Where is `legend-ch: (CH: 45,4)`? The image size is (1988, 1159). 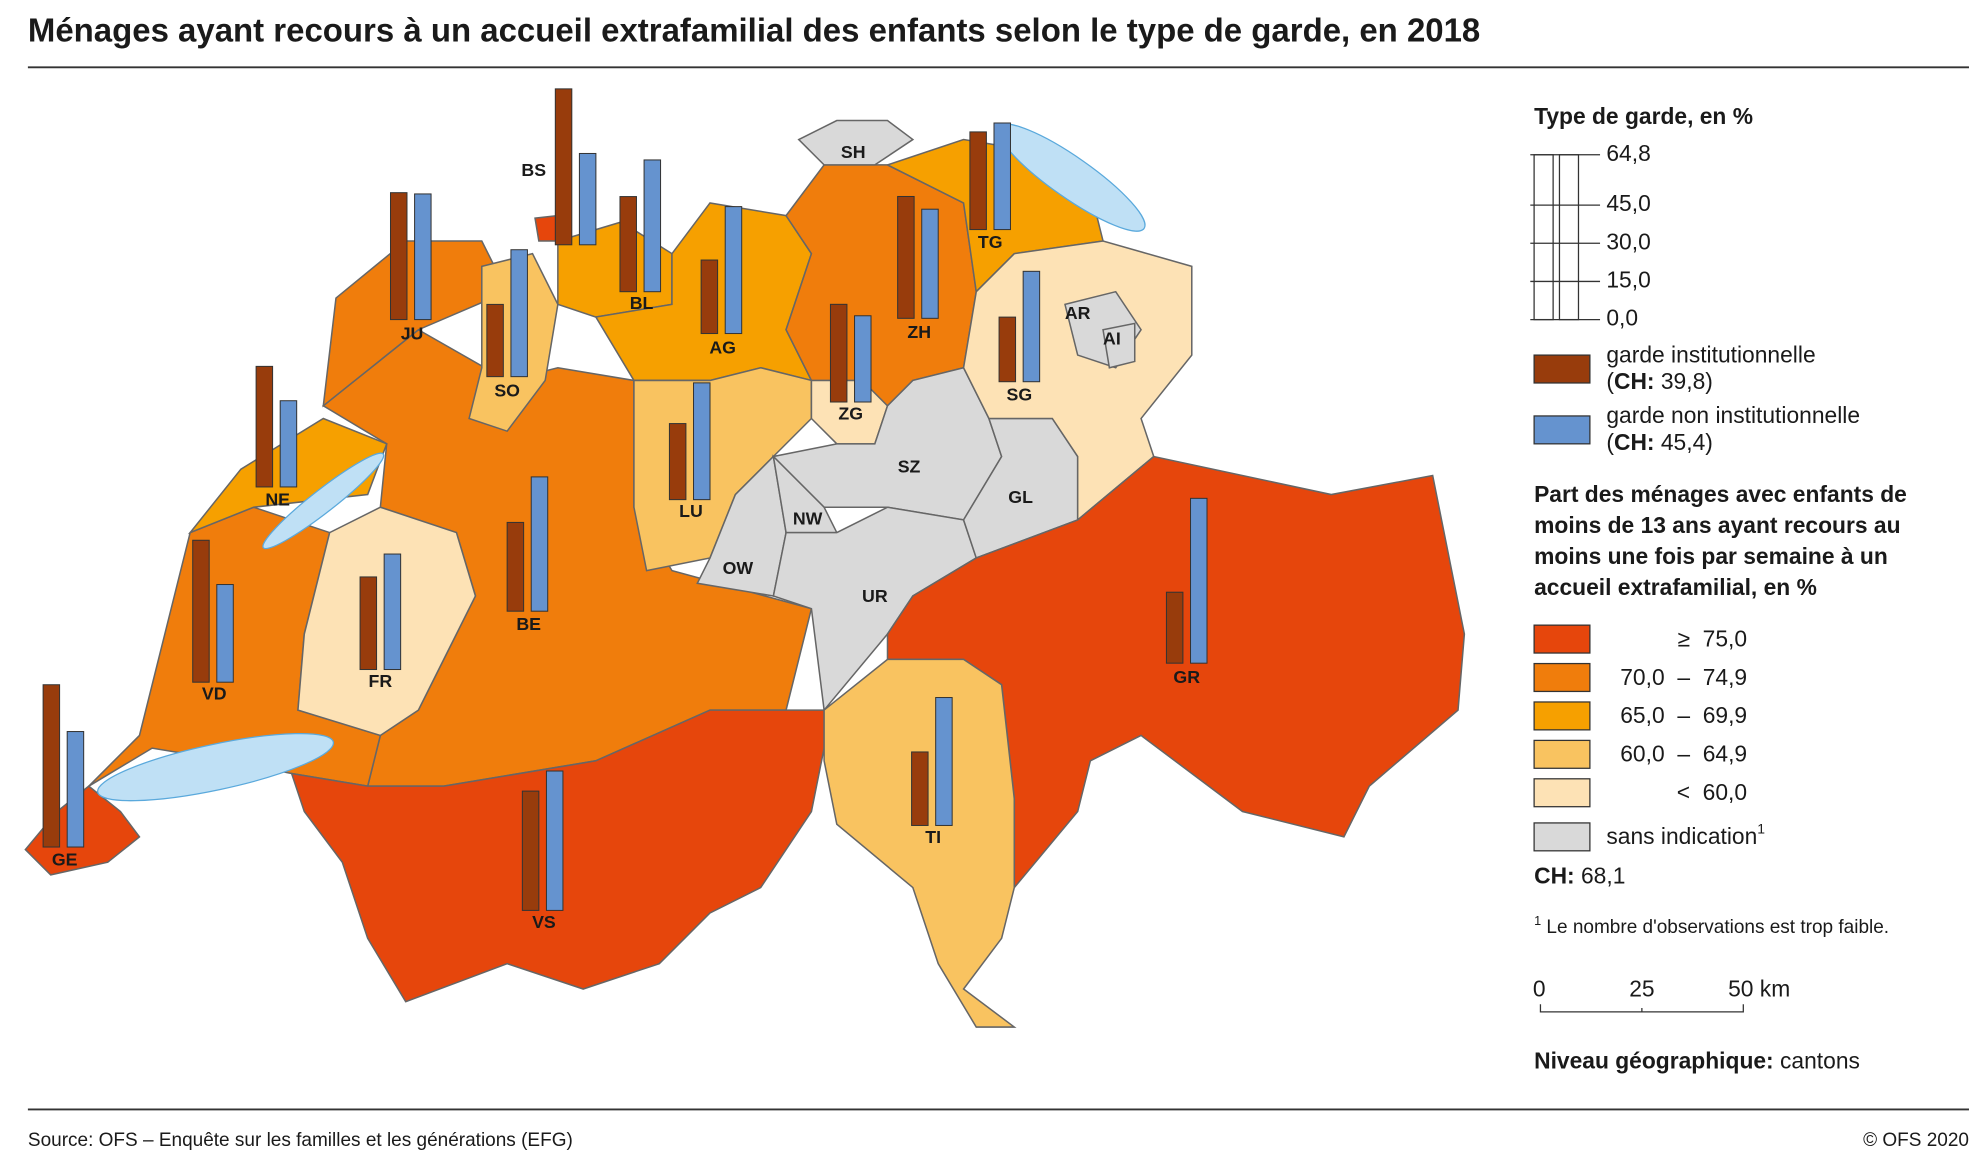 legend-ch: (CH: 45,4) is located at coordinates (1659, 442).